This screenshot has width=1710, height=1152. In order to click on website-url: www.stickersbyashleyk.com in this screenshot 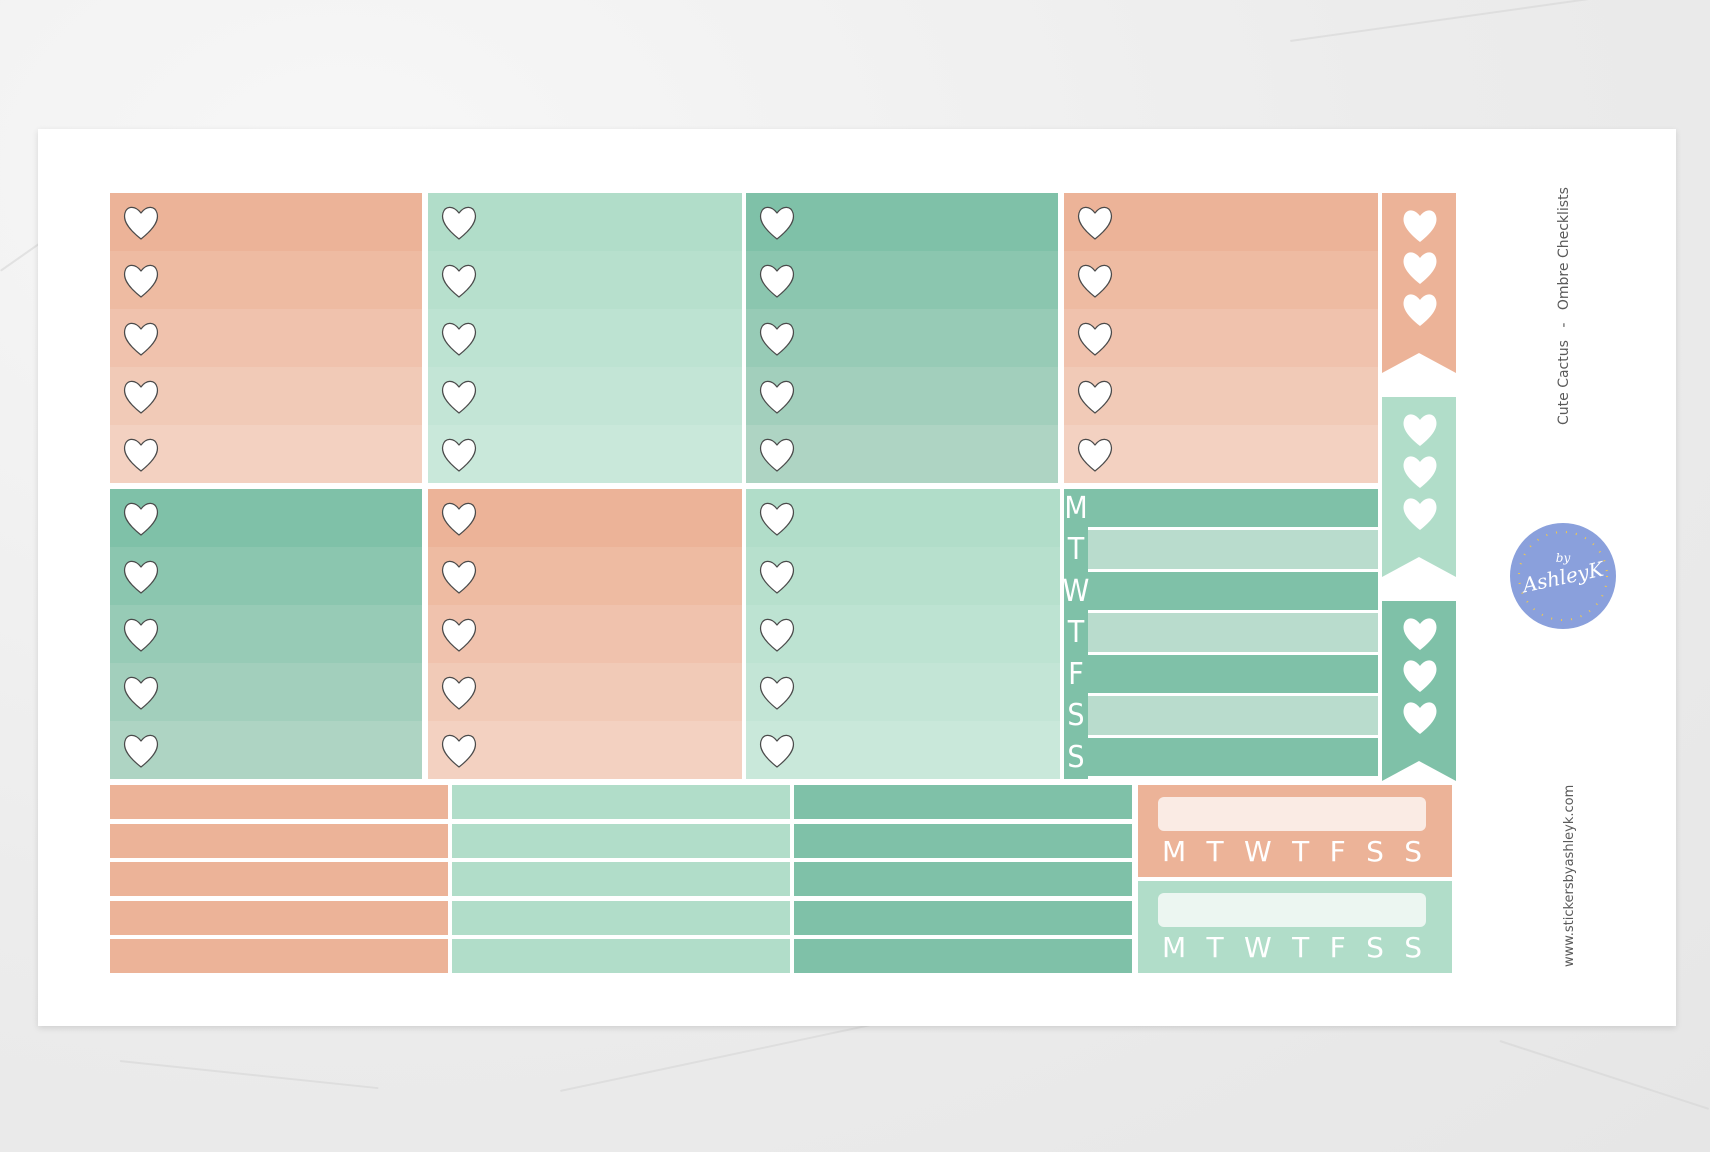, I will do `click(1569, 875)`.